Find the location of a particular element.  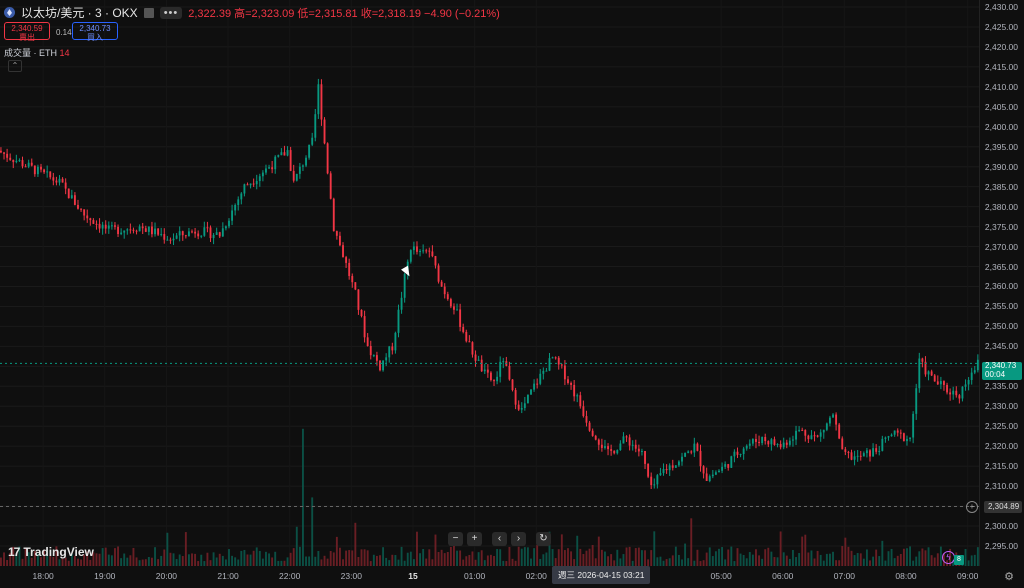

gear-icon: ⚙ is located at coordinates (1009, 577).